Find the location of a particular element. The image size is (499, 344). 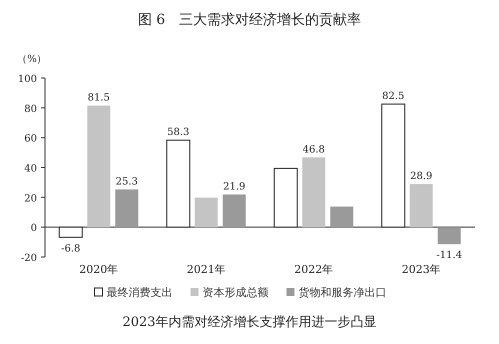

y-tick-label: 40 is located at coordinates (30, 169).